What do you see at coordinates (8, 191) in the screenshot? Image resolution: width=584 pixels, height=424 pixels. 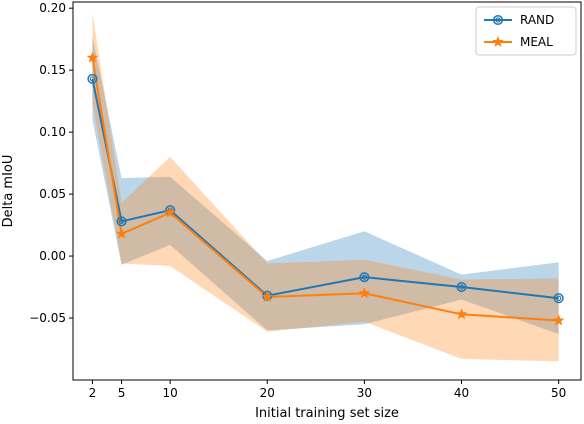 I see `y-axis-label: Delta mIoU` at bounding box center [8, 191].